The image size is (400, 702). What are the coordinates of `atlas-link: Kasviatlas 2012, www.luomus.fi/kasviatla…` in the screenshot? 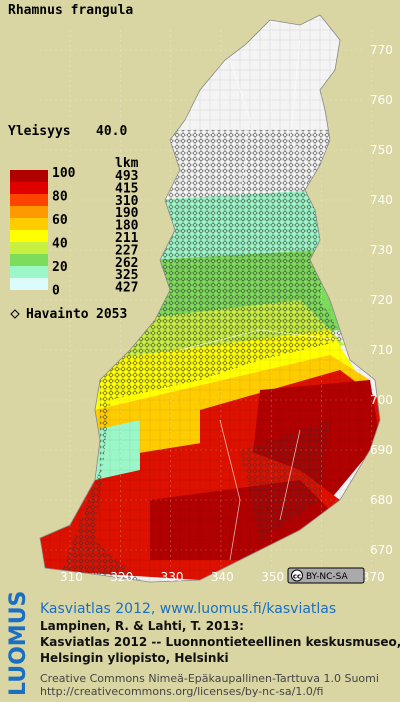 It's located at (188, 609).